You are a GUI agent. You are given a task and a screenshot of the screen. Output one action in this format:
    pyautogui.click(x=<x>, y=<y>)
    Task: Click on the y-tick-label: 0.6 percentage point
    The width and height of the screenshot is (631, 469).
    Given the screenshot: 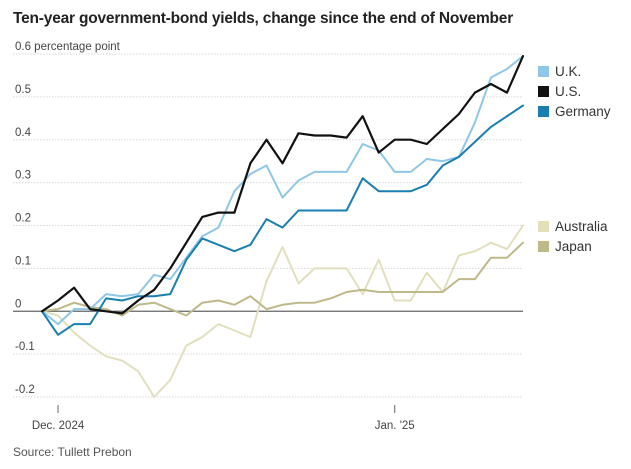 What is the action you would take?
    pyautogui.click(x=68, y=47)
    